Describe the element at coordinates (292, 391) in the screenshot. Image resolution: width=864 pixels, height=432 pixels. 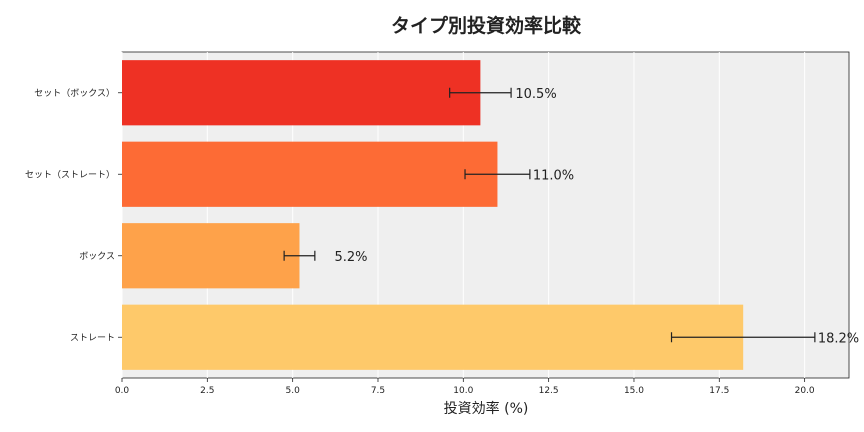
I see `x-tick-label: 5.0` at that location.